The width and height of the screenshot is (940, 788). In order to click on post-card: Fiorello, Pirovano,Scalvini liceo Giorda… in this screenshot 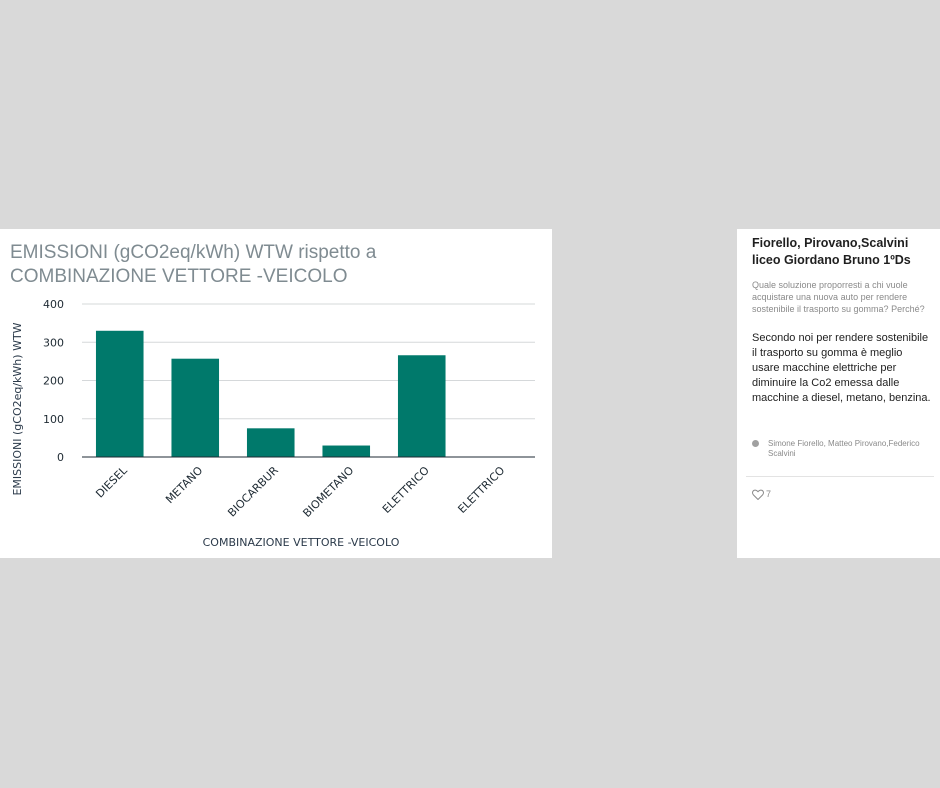, I will do `click(838, 393)`.